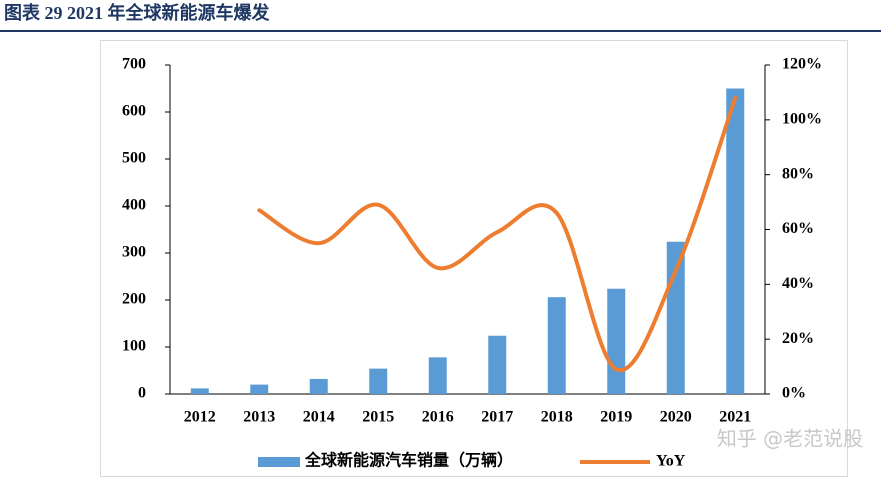 The width and height of the screenshot is (881, 477). I want to click on y2-tick-label: 120%, so click(802, 64).